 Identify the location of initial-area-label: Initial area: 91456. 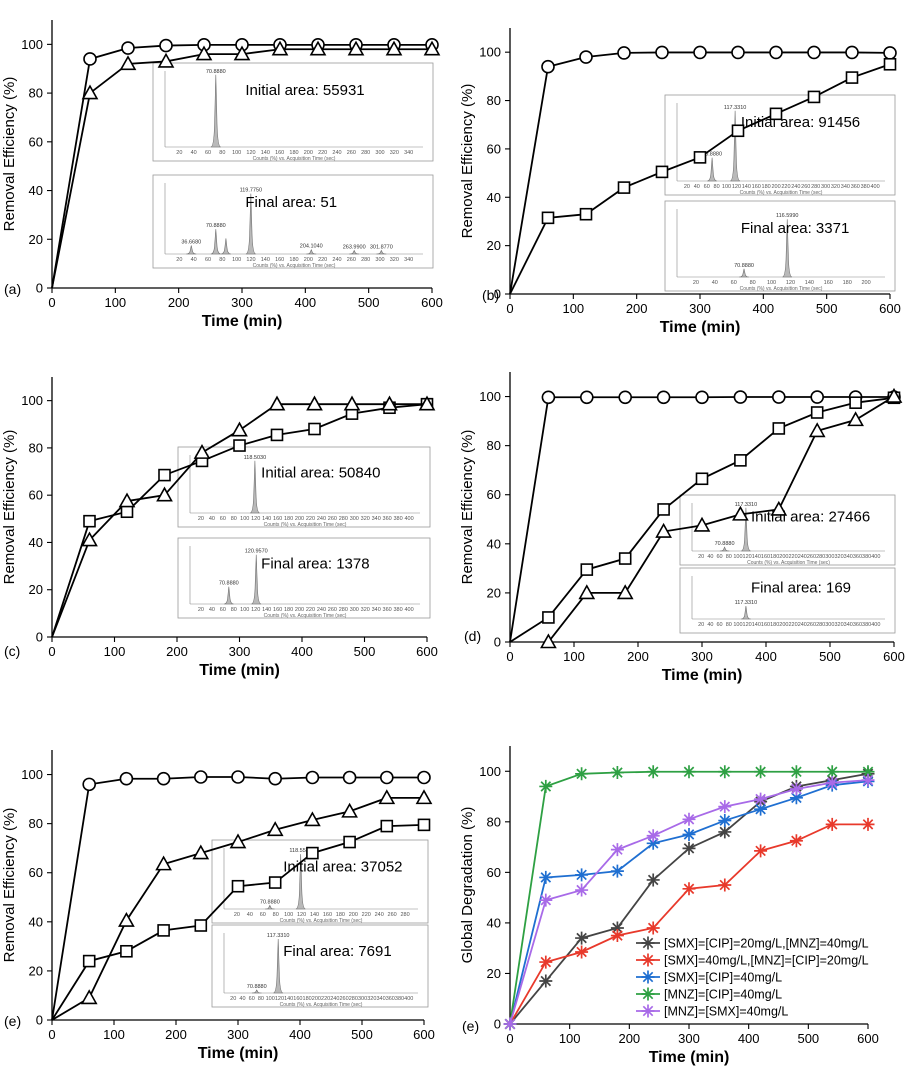
(800, 122).